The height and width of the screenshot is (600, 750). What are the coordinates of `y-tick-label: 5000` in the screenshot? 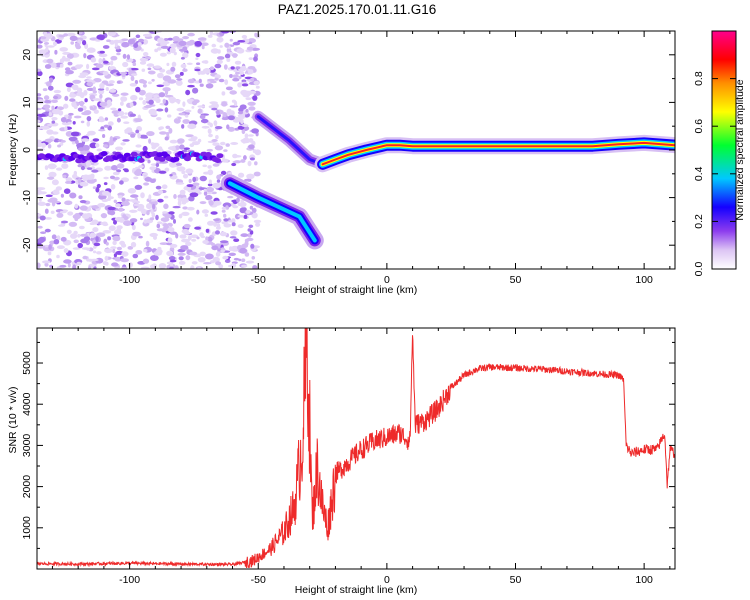 It's located at (27, 363).